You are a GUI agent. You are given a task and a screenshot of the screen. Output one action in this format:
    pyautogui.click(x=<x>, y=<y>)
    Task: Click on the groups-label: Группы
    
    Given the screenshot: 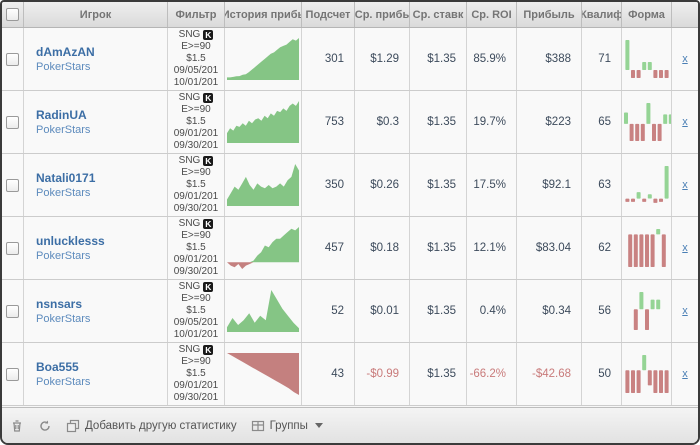 What is the action you would take?
    pyautogui.click(x=288, y=425)
    